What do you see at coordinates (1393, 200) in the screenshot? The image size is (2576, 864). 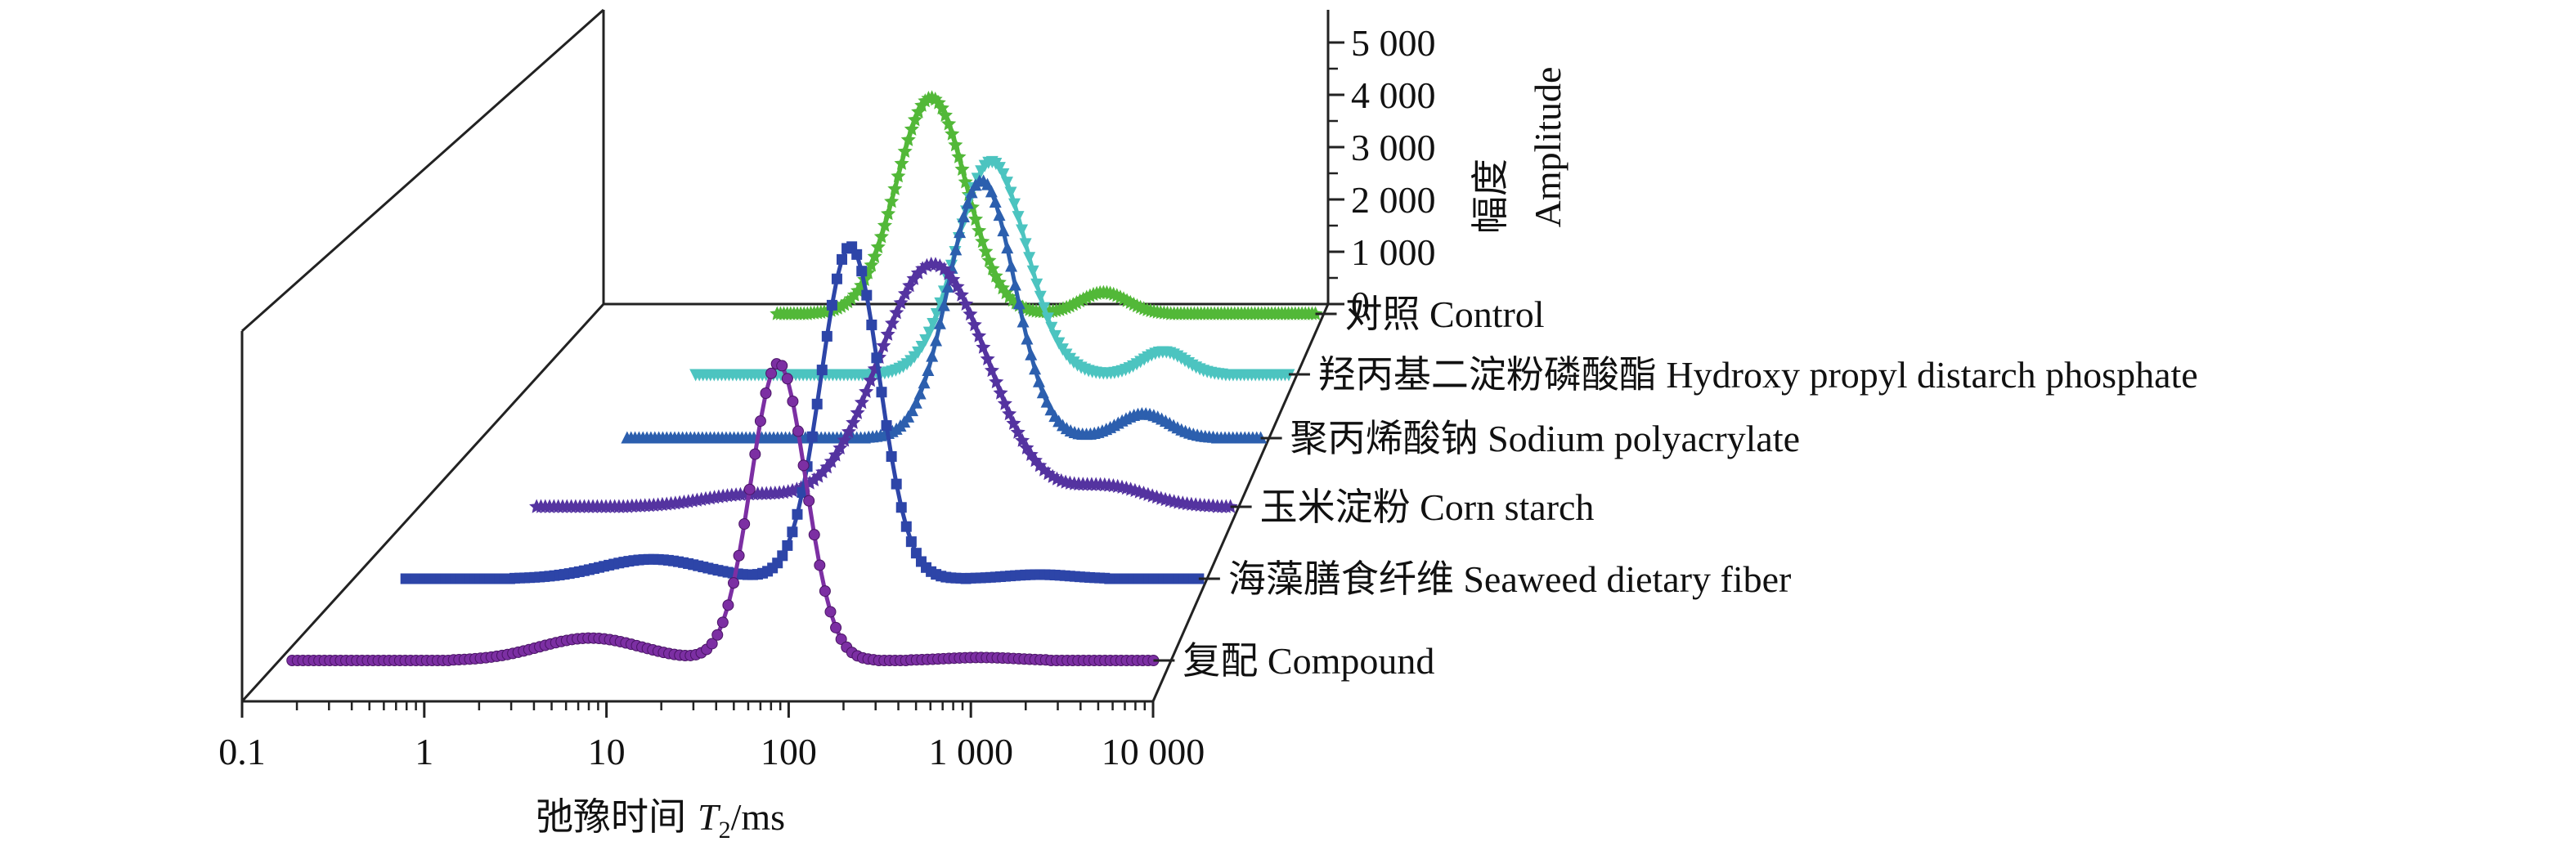 I see `z-tick-label: 2 000` at bounding box center [1393, 200].